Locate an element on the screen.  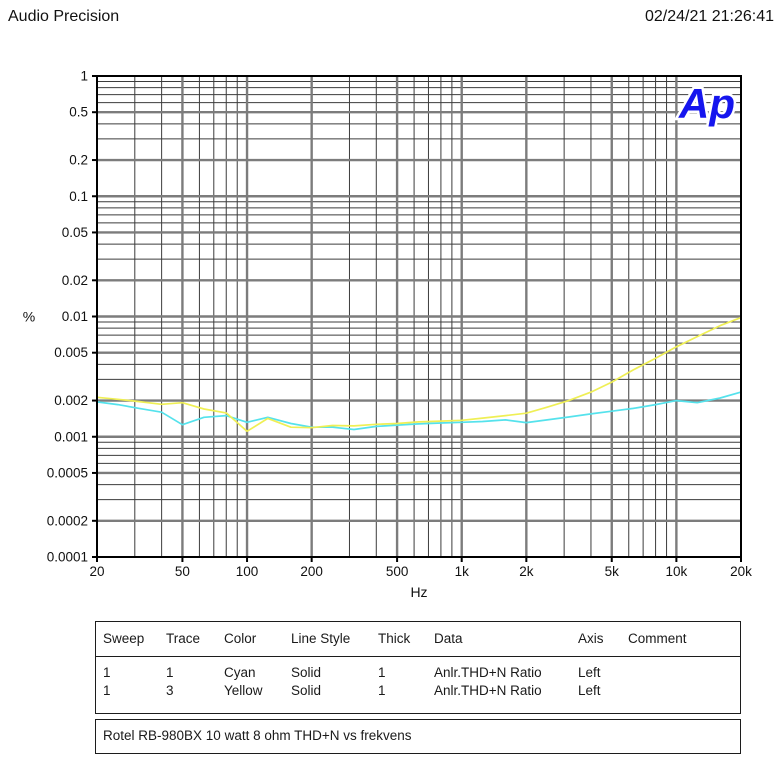
report-timestamp: 02/24/21 21:26:41 is located at coordinates (709, 16).